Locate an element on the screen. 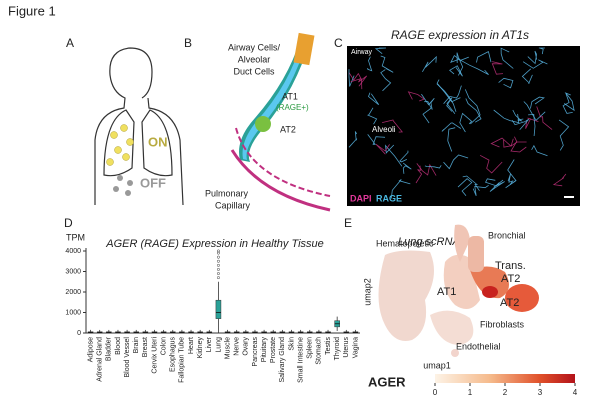 The width and height of the screenshot is (600, 405). x-tick-label: Small Intestine is located at coordinates (300, 360).